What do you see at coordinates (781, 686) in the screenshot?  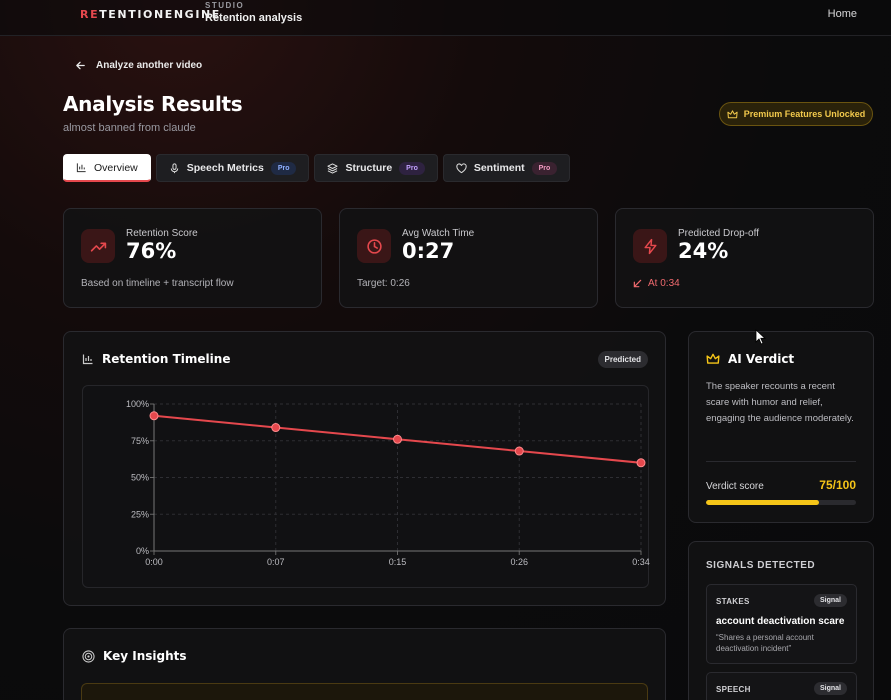 I see `signal-card: SPEECH Signal` at bounding box center [781, 686].